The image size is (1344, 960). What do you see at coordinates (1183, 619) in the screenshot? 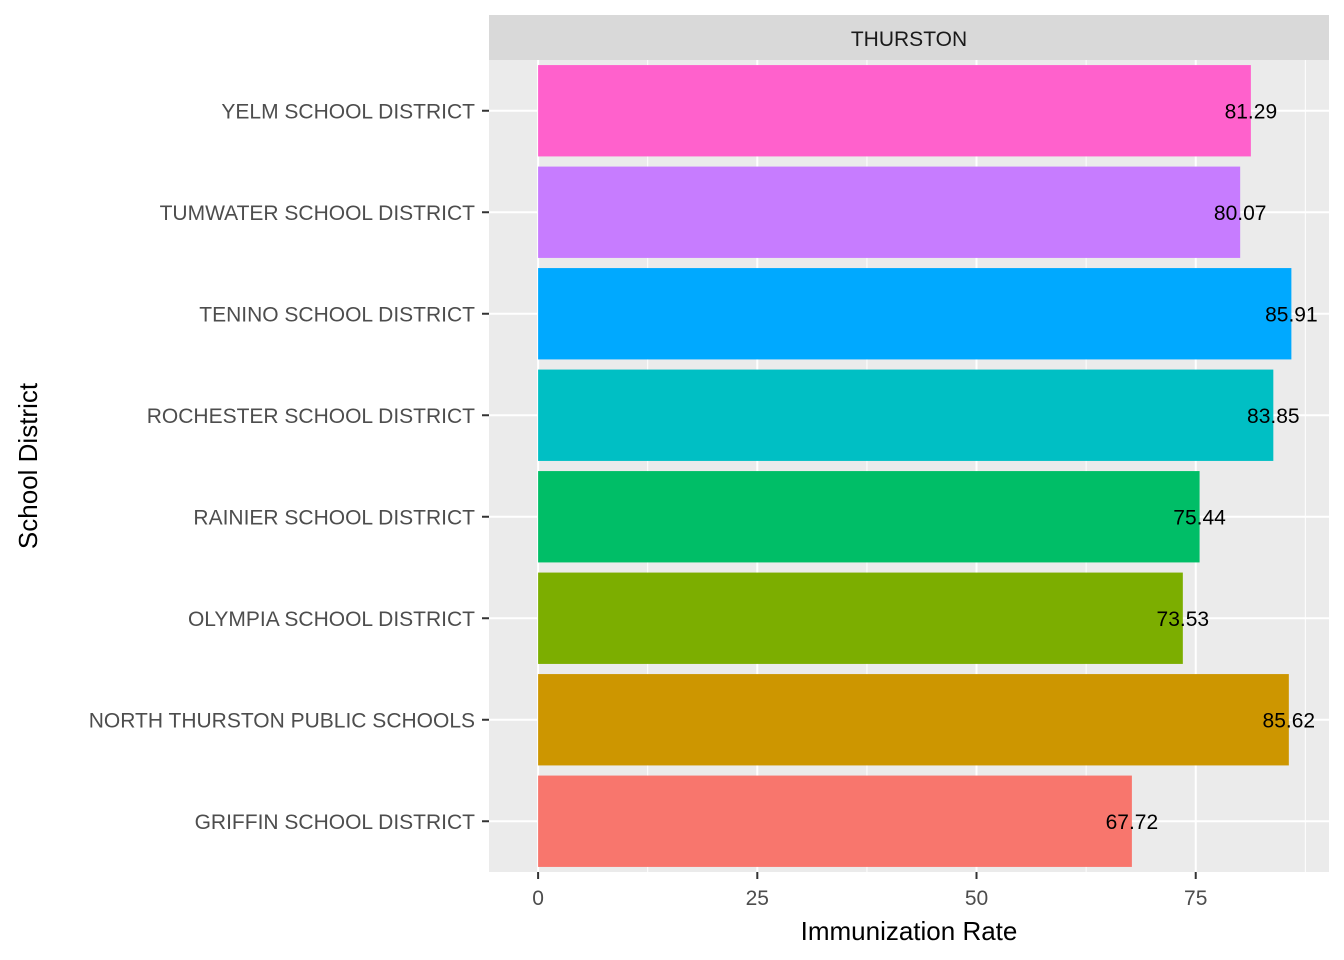
I see `data-label: 73.53` at bounding box center [1183, 619].